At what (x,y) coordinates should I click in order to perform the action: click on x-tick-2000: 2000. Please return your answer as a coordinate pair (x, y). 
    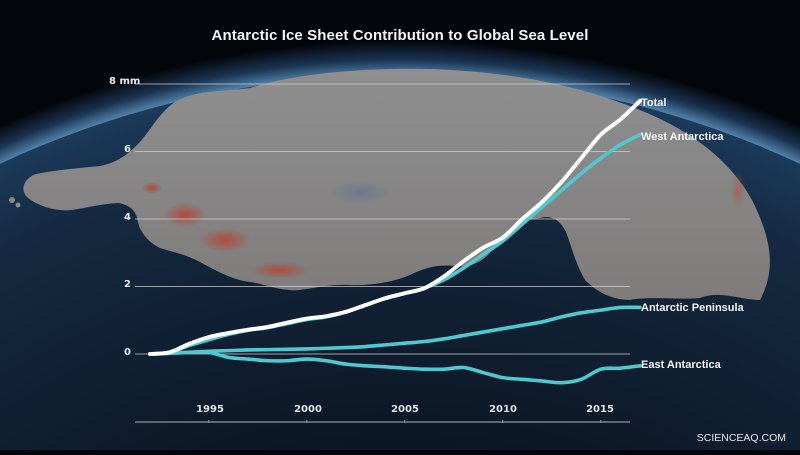
    Looking at the image, I should click on (308, 409).